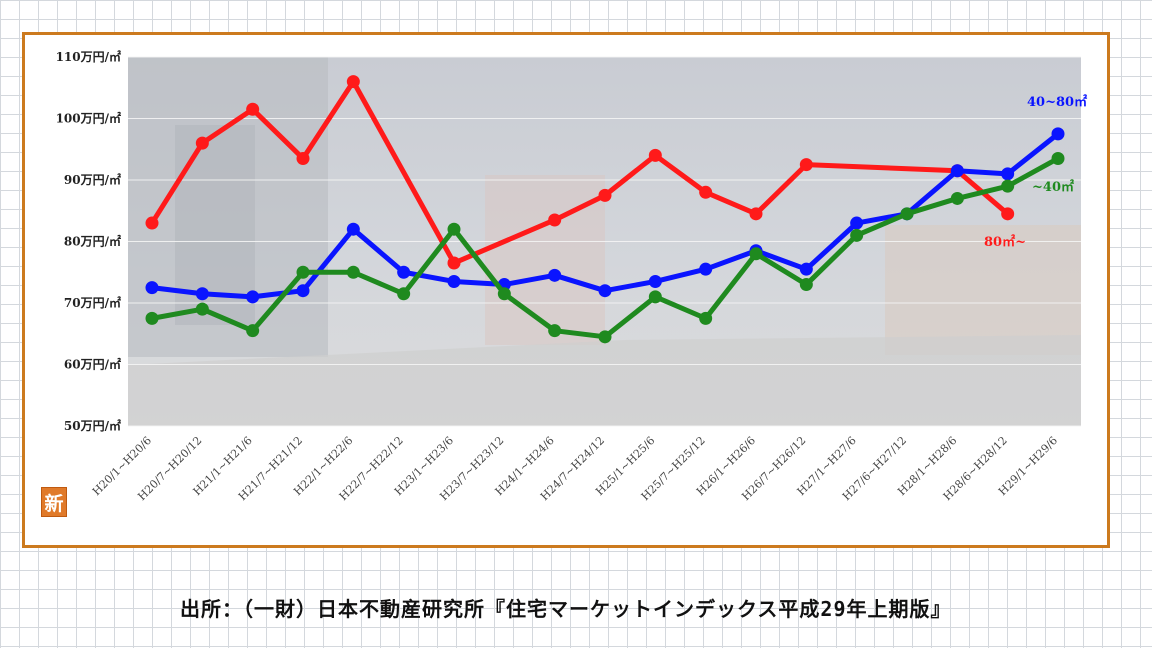 This screenshot has width=1152, height=648. I want to click on series-labels: 40~80㎡ ~40㎡ 80㎡~, so click(1035, 172).